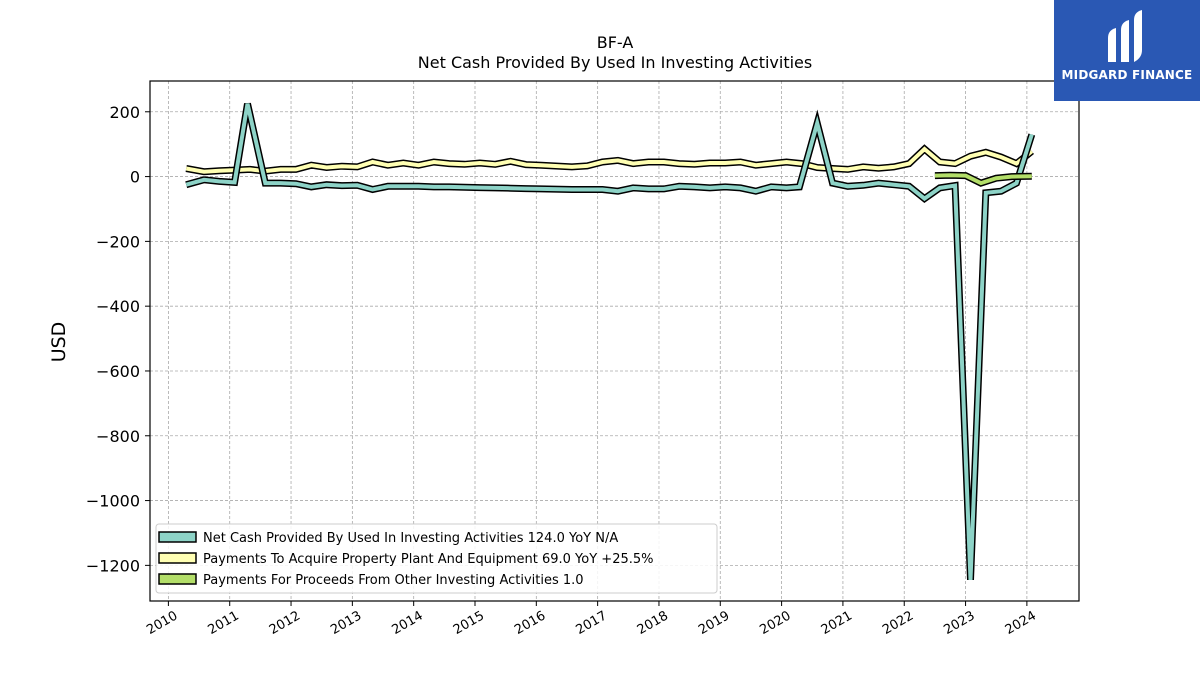 This screenshot has width=1200, height=675. What do you see at coordinates (118, 339) in the screenshot?
I see `y-axis: 200 0 −200 −400 −600 −800 −1000 −1200` at bounding box center [118, 339].